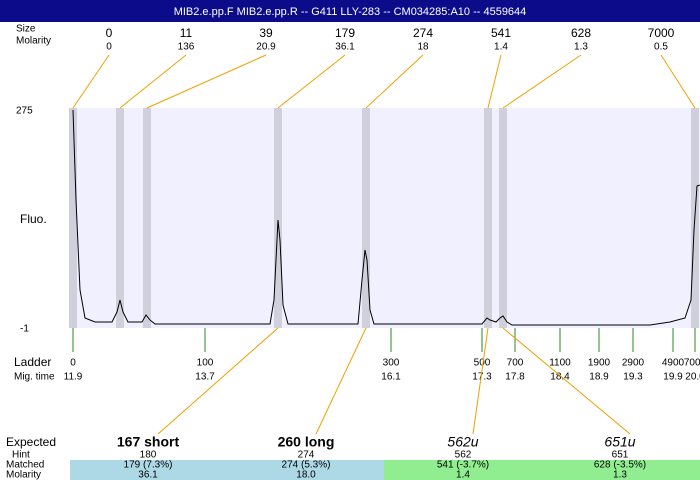  I want to click on size-label: Size, so click(26, 29).